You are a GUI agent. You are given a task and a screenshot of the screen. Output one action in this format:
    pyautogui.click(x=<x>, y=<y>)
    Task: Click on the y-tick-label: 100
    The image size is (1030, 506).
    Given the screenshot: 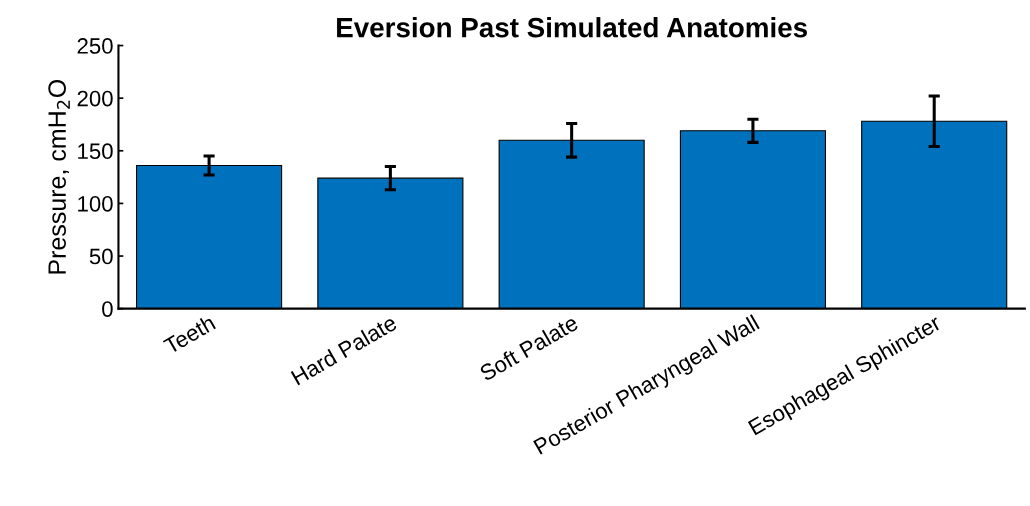 What is the action you would take?
    pyautogui.click(x=95, y=203)
    